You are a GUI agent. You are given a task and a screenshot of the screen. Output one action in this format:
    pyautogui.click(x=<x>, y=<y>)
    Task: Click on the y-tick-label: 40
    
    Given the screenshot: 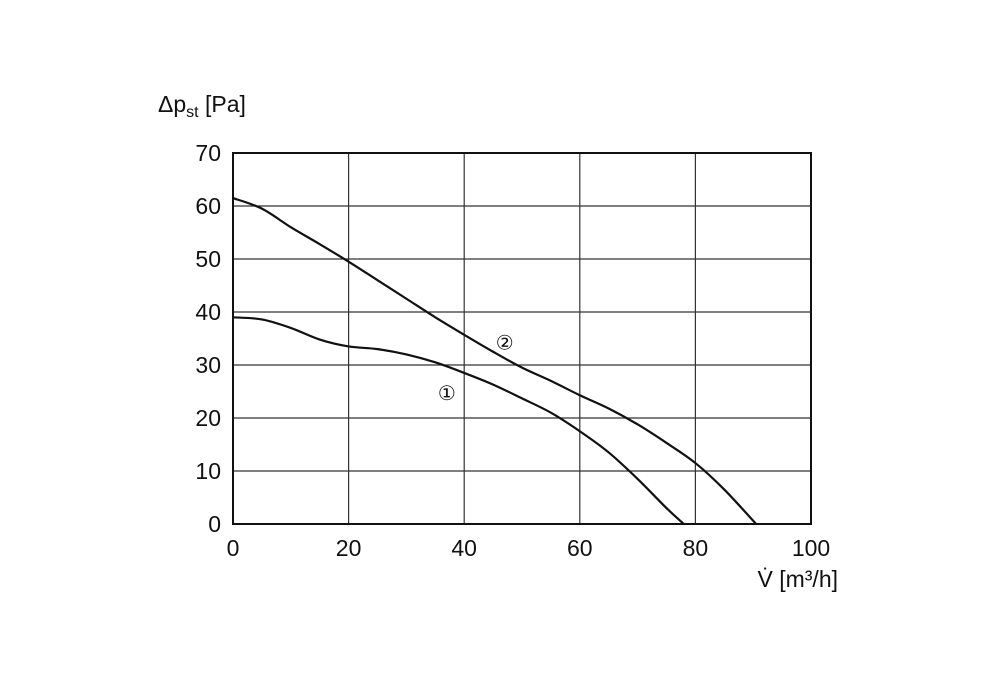 What is the action you would take?
    pyautogui.click(x=208, y=312)
    